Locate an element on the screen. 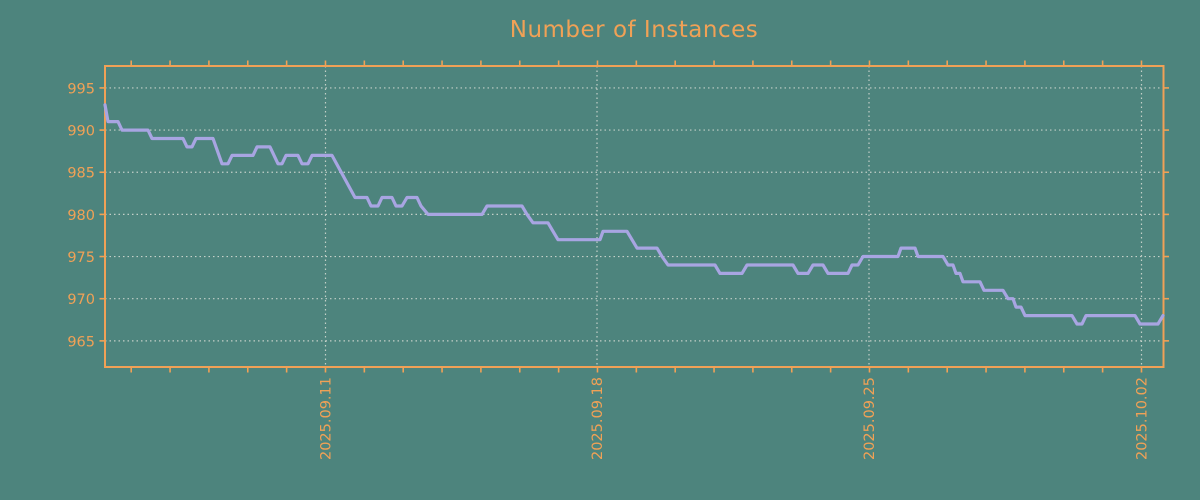  x-tick-label: 2025.10.02 is located at coordinates (1143, 418).